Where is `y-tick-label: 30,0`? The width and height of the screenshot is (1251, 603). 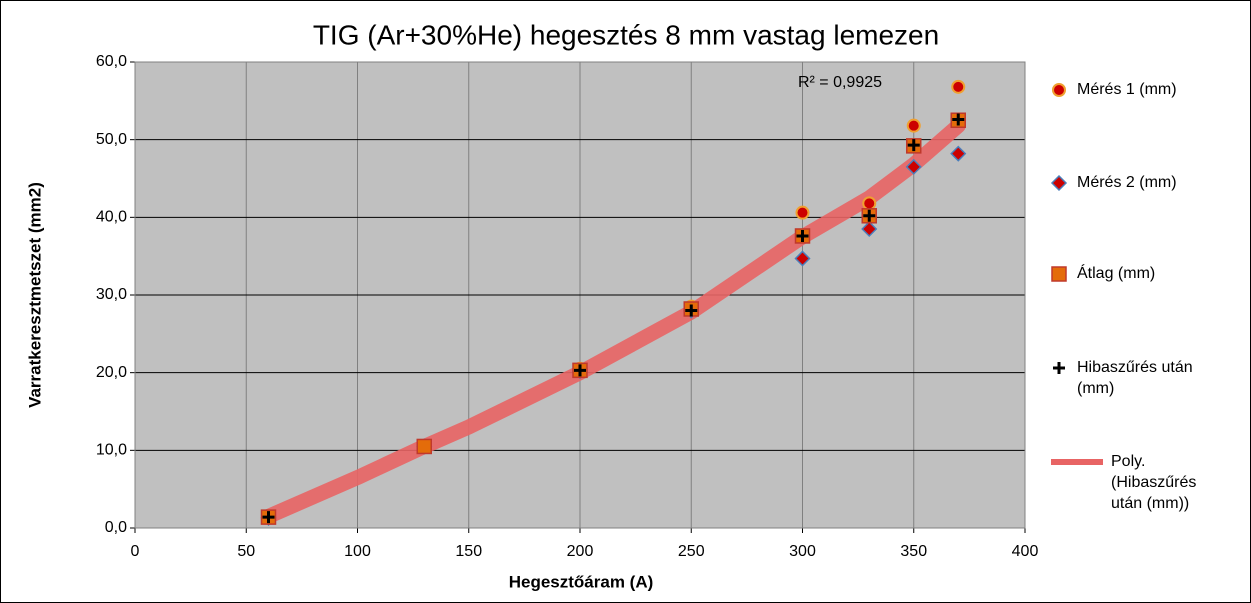
y-tick-label: 30,0 is located at coordinates (111, 294).